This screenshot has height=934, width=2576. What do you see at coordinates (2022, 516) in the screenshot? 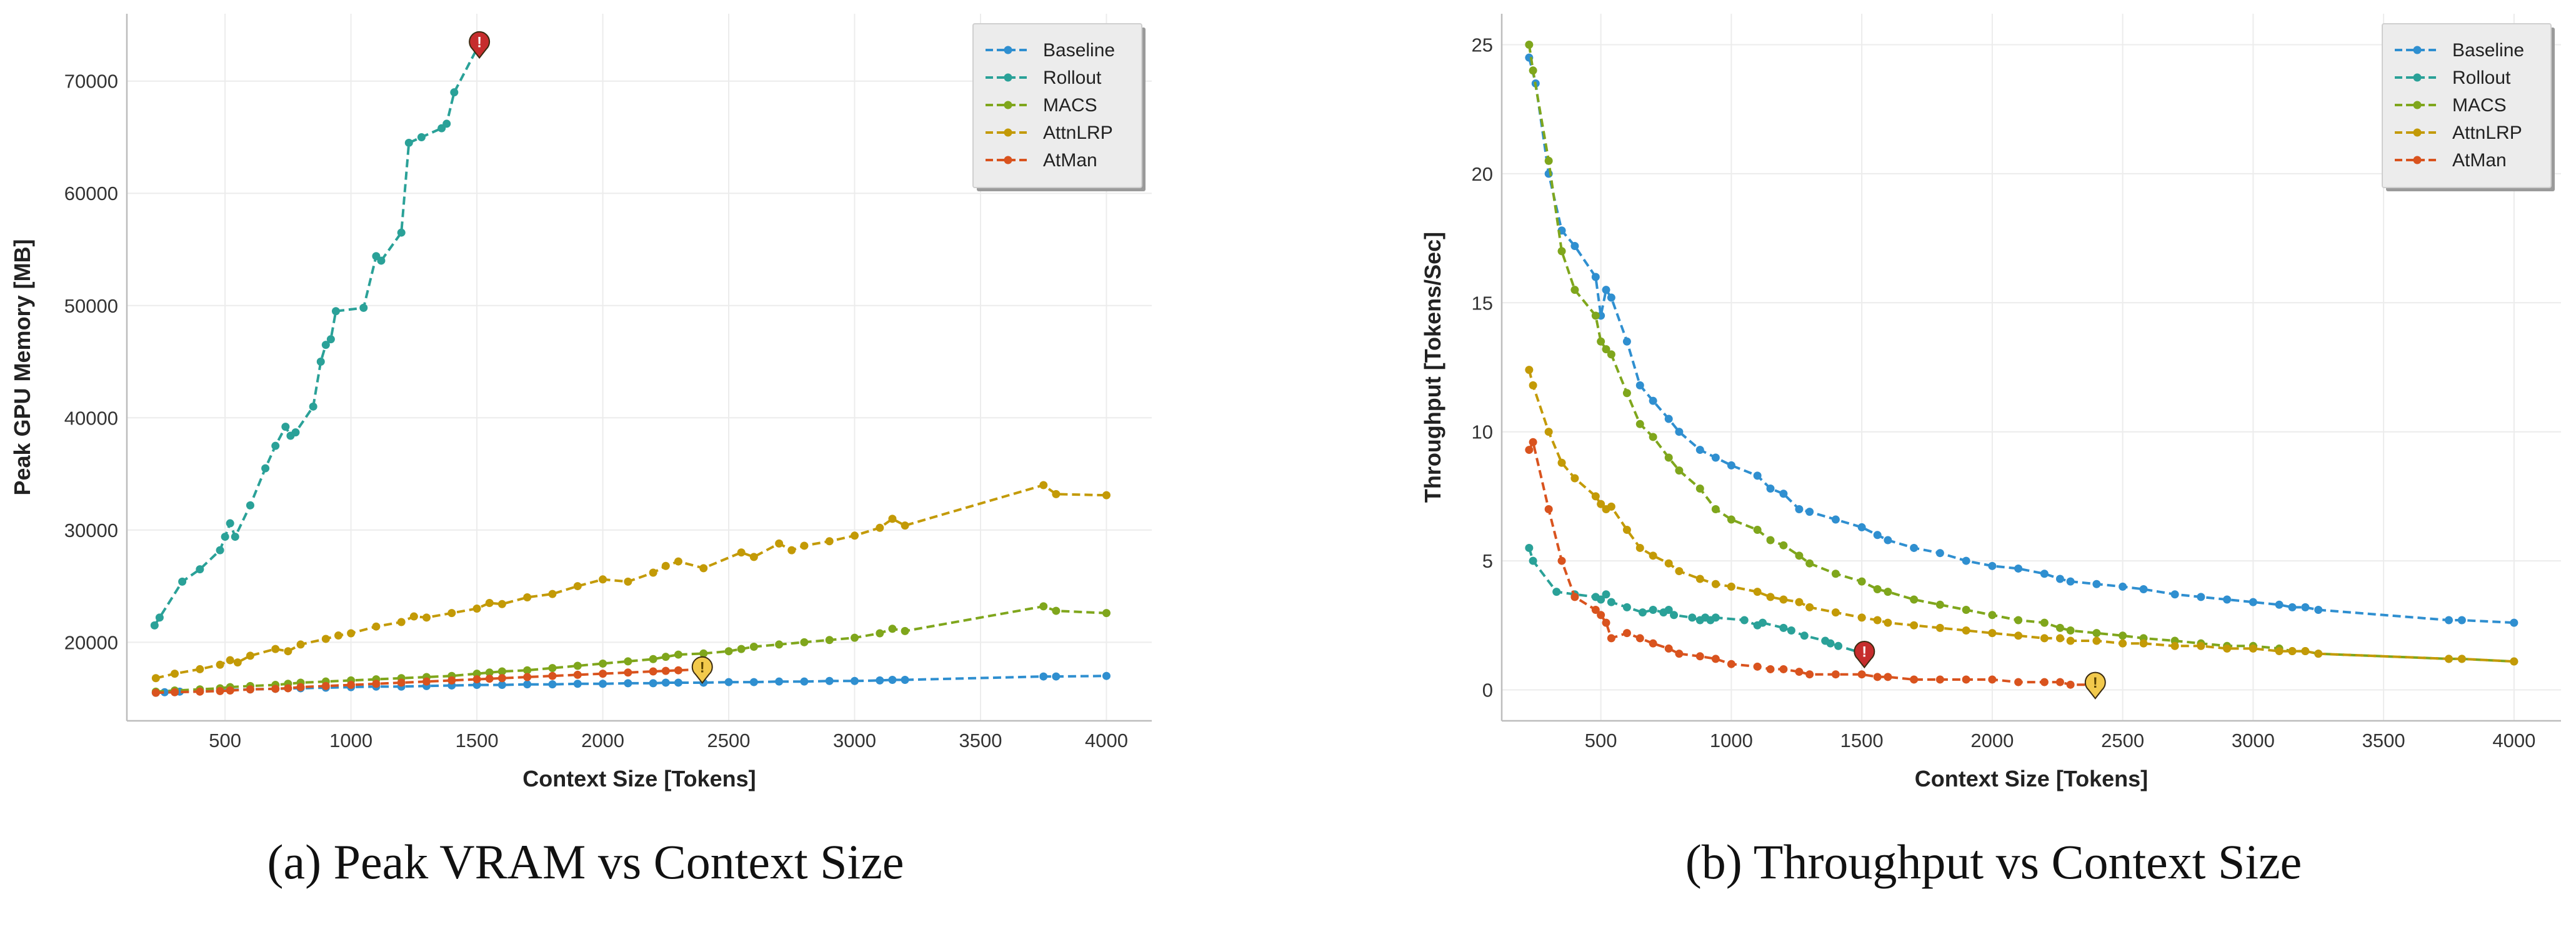
I see `series-attnlrp` at bounding box center [2022, 516].